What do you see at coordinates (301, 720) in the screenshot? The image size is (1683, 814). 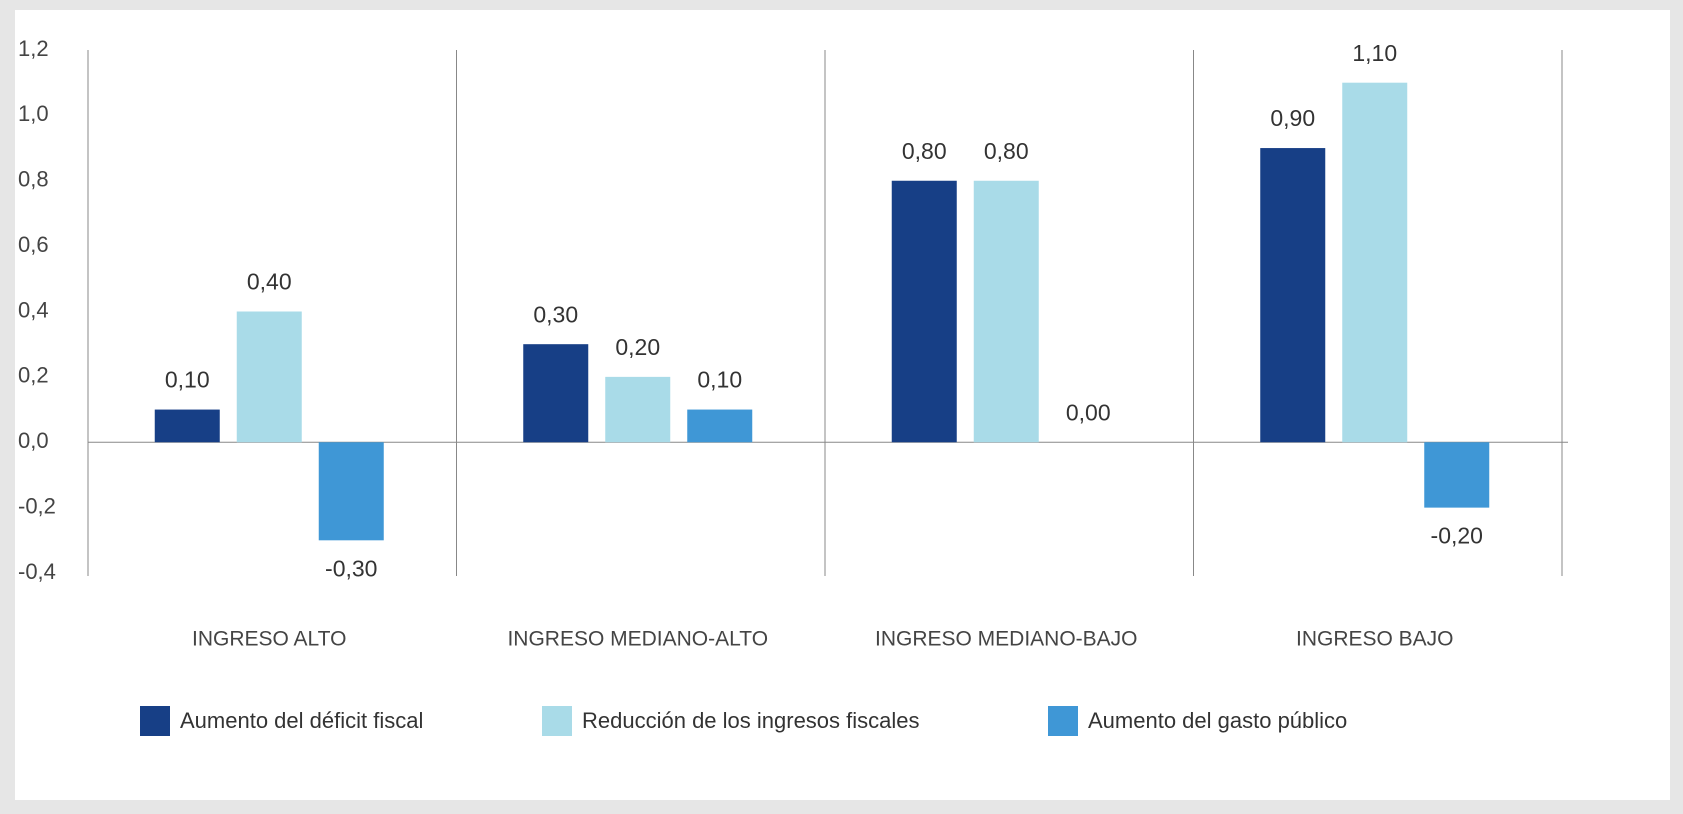 I see `legend-label: Aumento del déficit fiscal` at bounding box center [301, 720].